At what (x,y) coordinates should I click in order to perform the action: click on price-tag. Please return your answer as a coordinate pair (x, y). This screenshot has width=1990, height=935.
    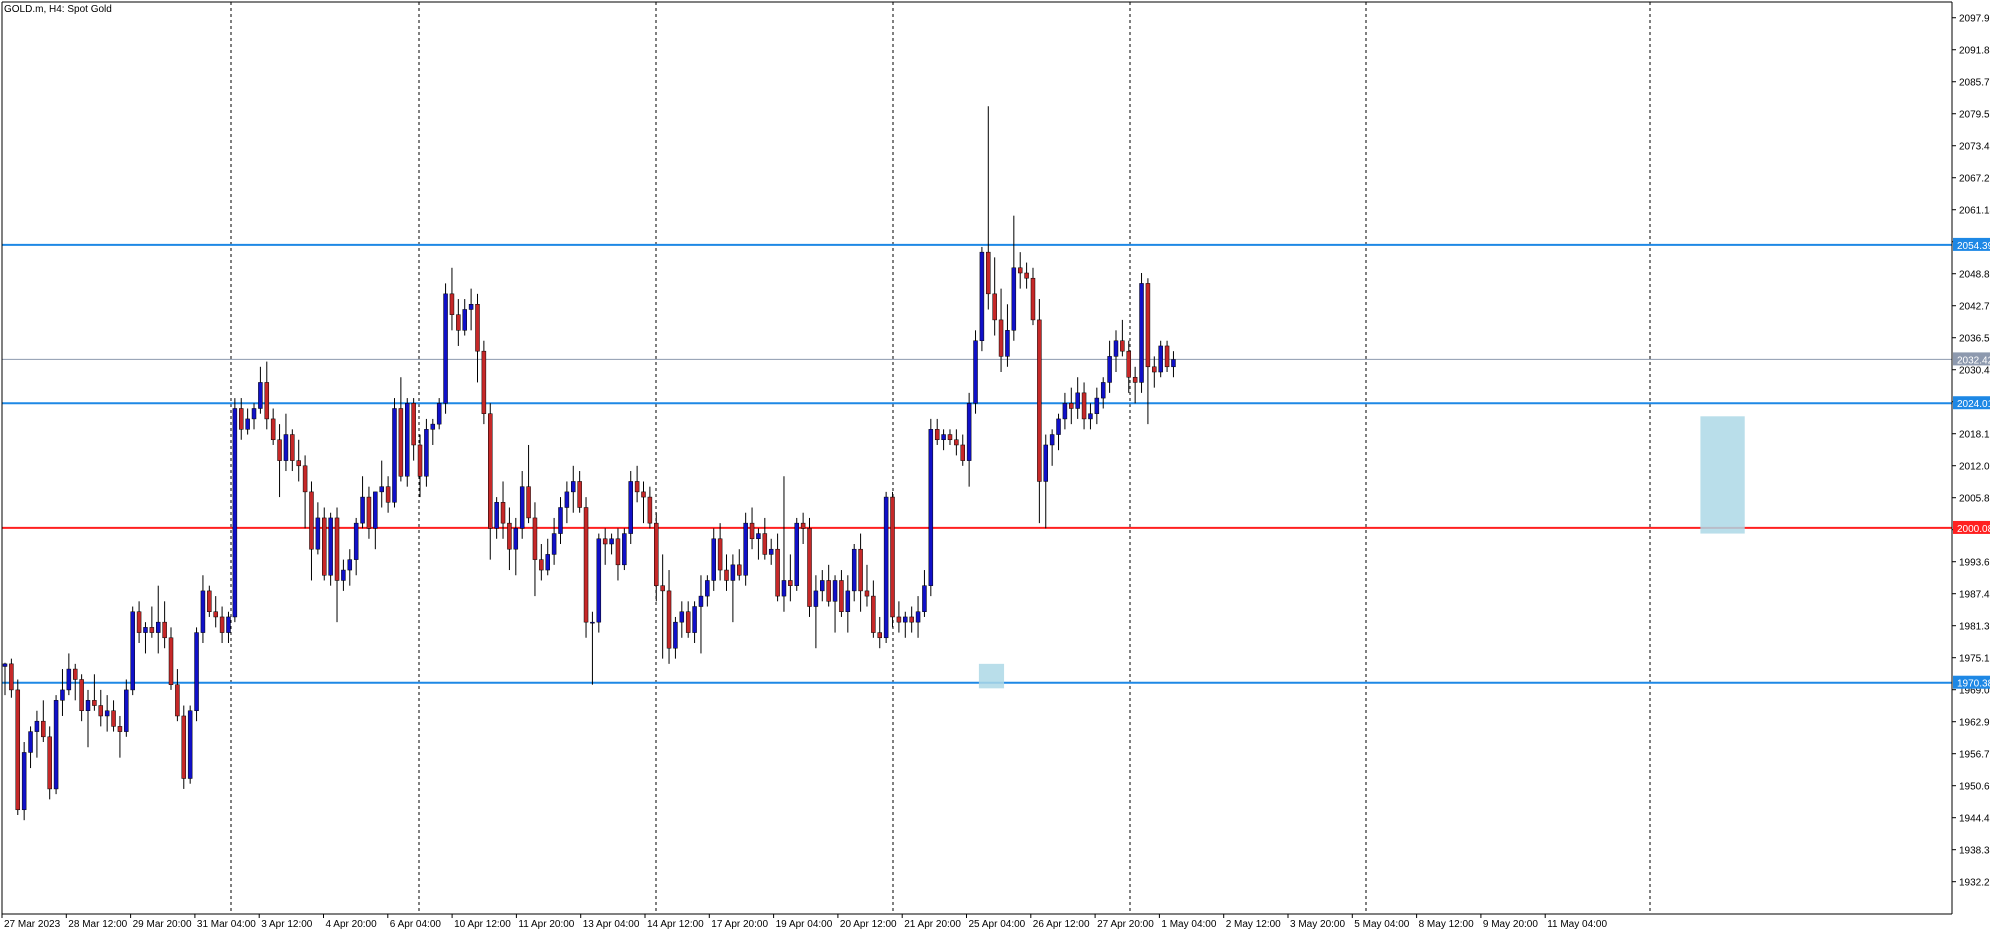
    Looking at the image, I should click on (1971, 527).